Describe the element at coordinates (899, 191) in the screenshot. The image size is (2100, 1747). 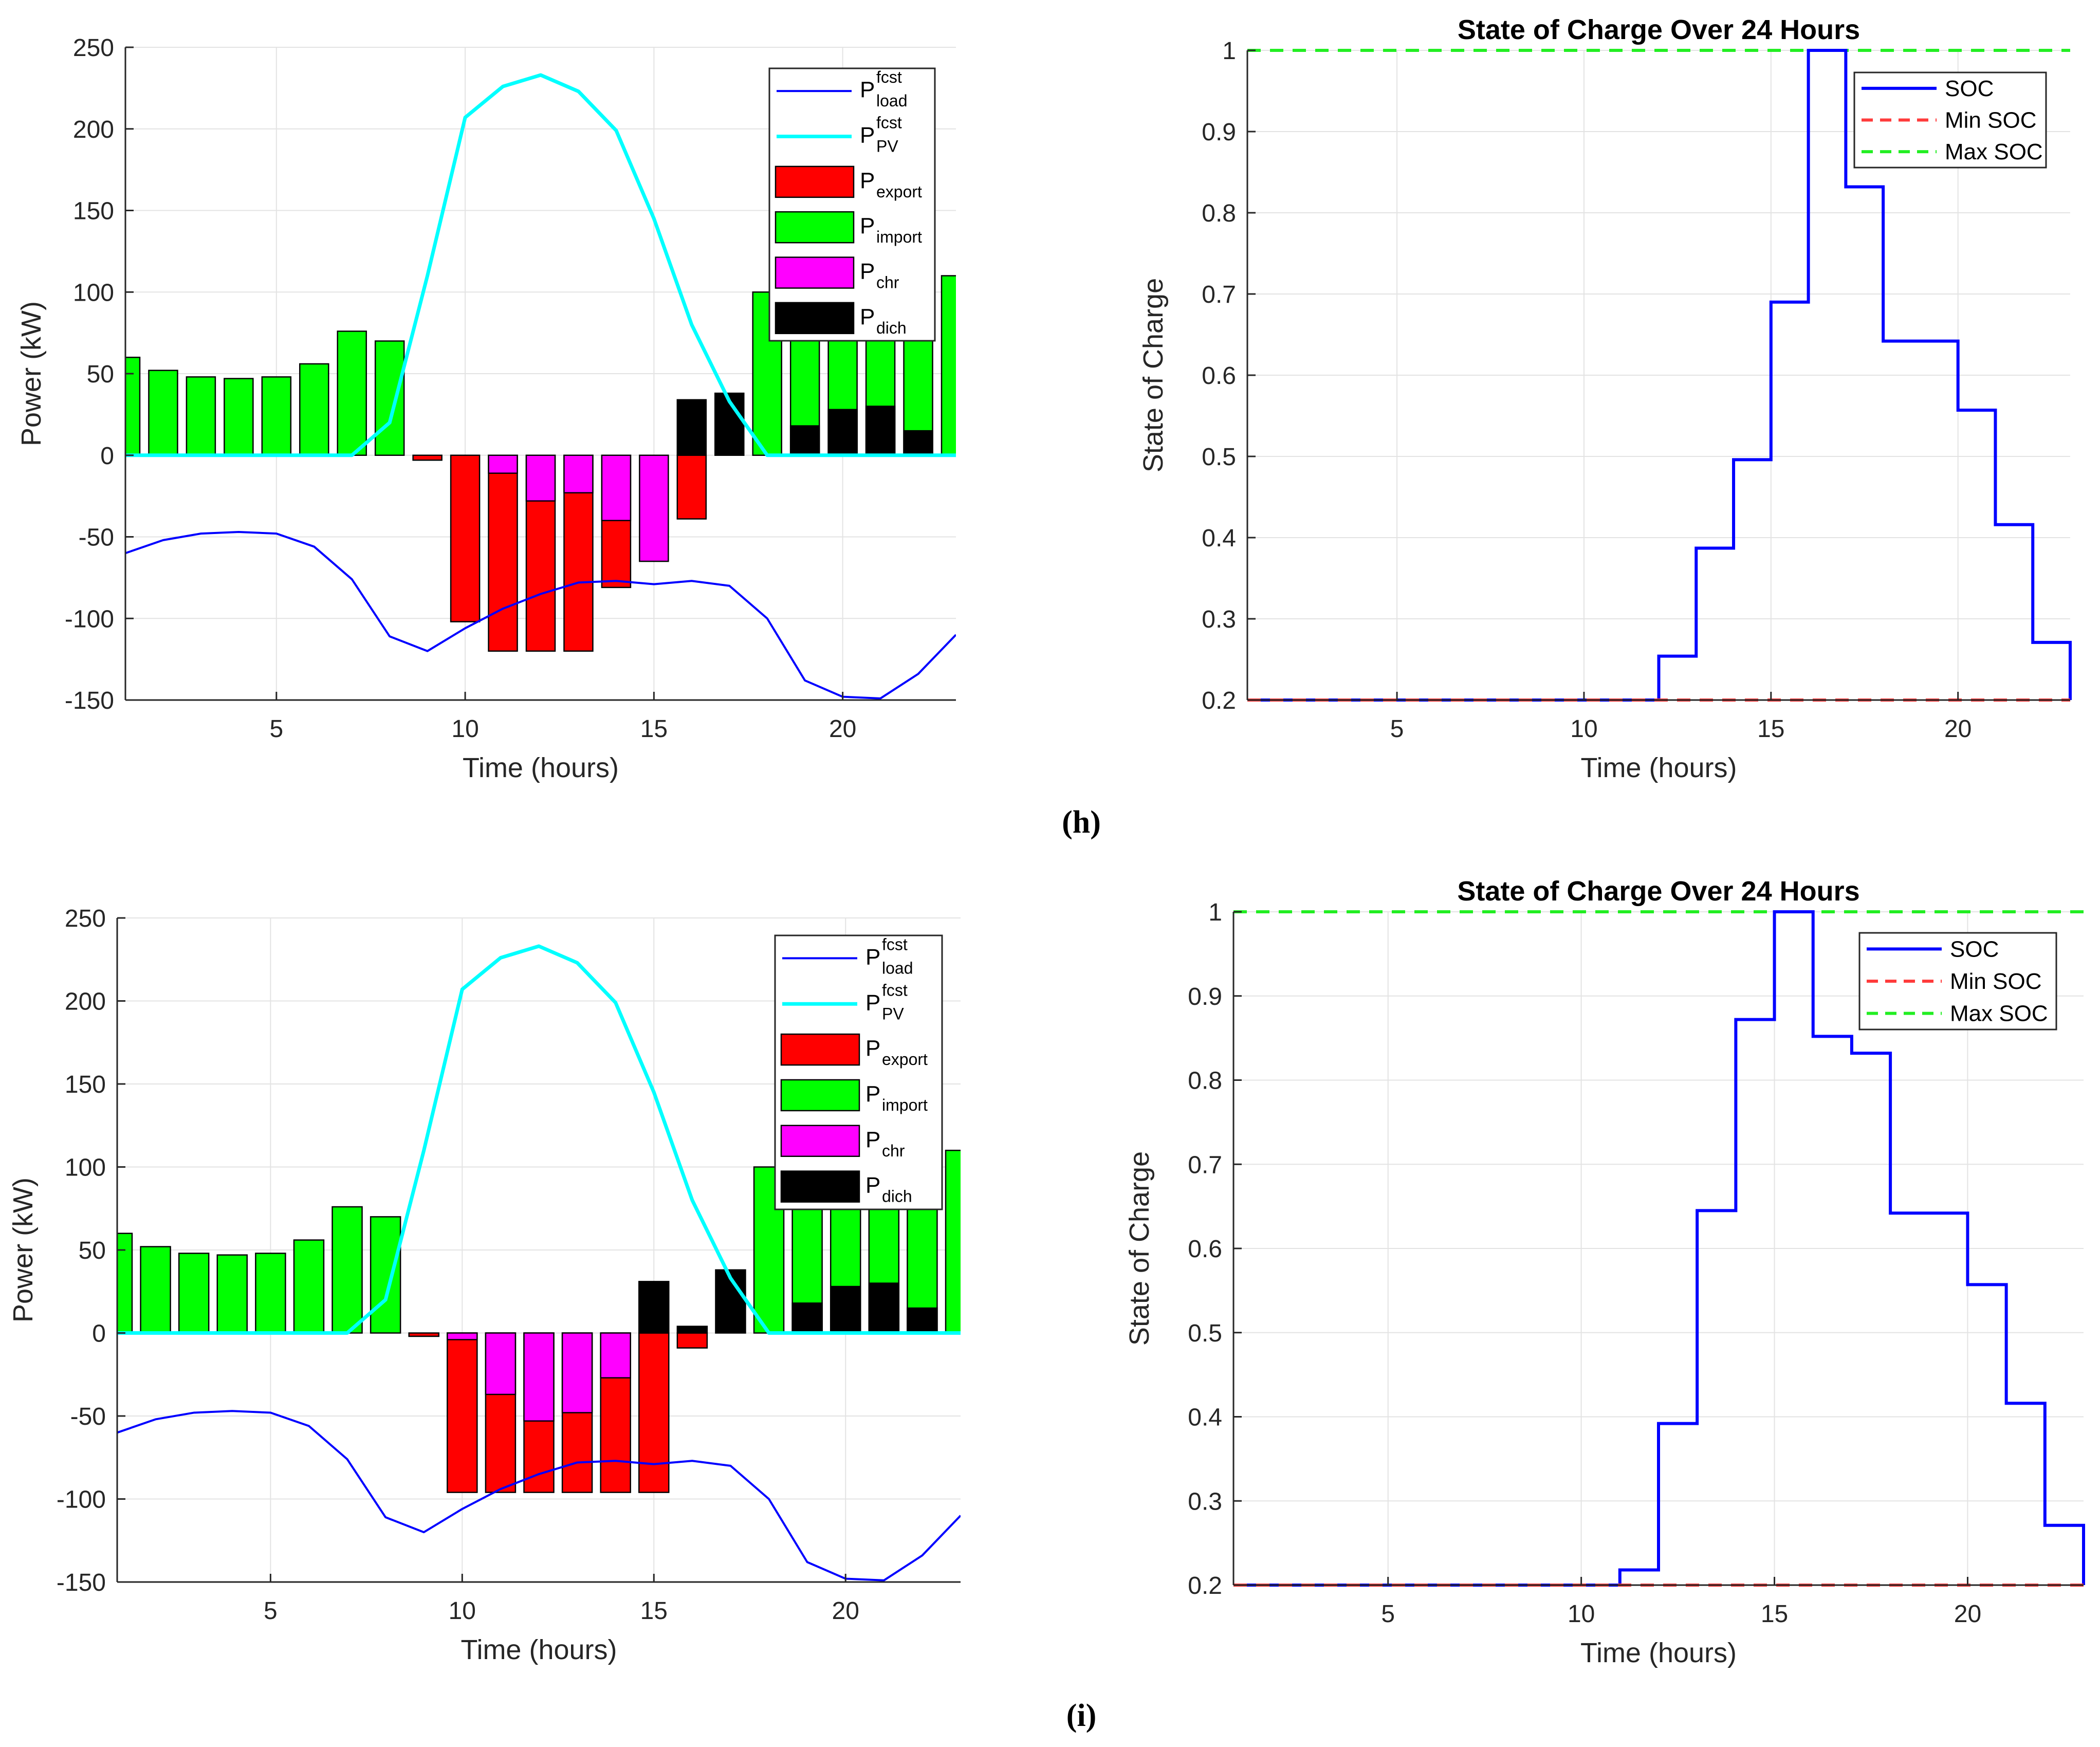
I see `legend-label-export-sub: export` at that location.